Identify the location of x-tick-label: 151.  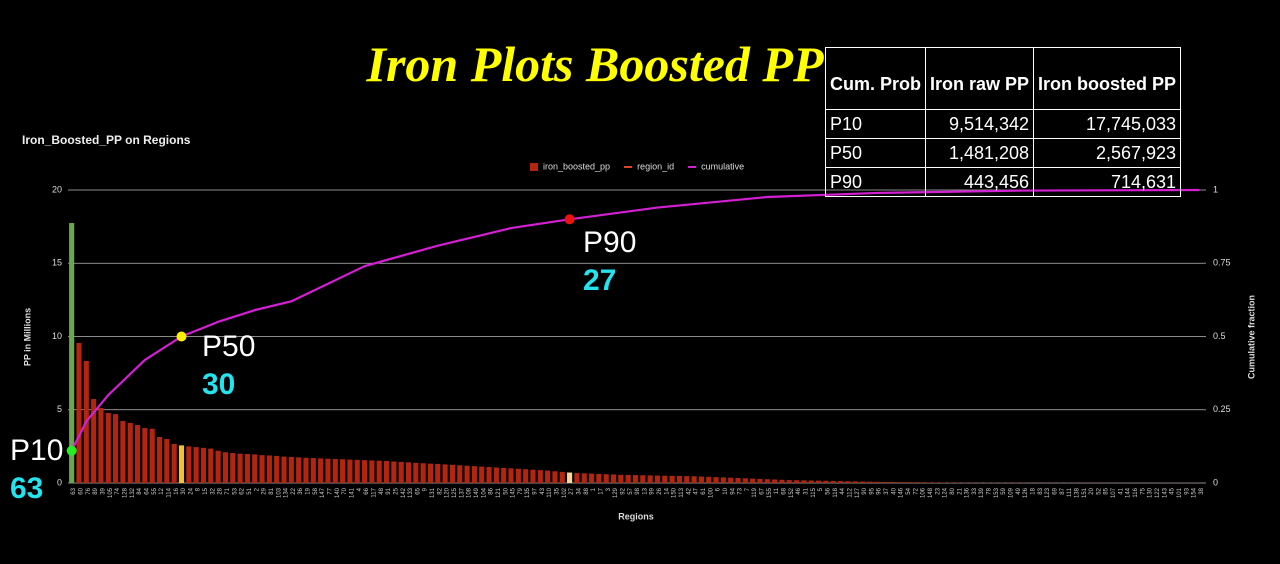
(1085, 492).